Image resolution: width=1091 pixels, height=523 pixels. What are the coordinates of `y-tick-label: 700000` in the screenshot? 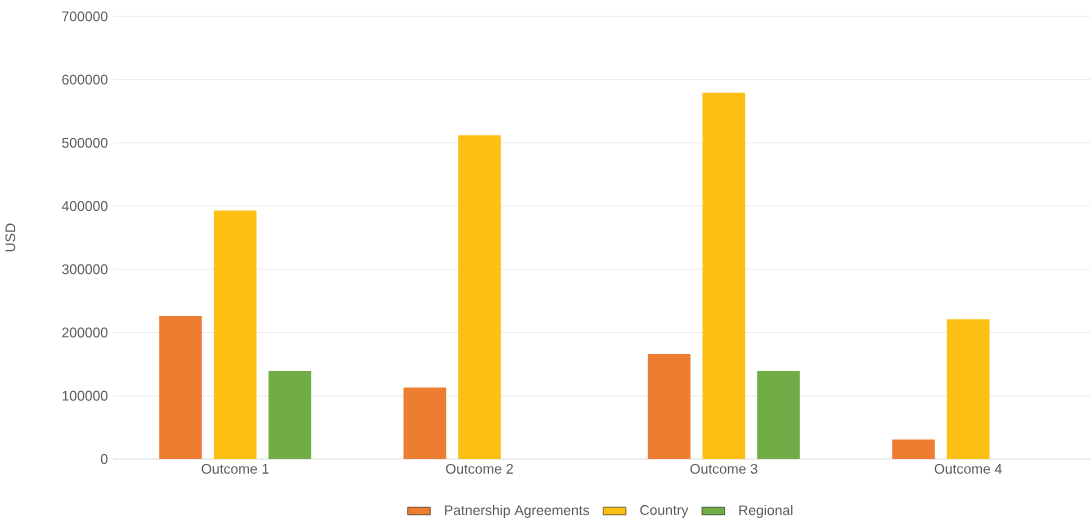 It's located at (85, 16).